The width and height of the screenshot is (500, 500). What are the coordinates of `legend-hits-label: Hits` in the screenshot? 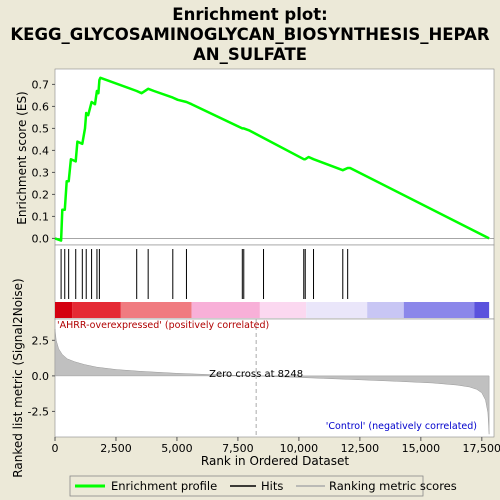 It's located at (272, 486).